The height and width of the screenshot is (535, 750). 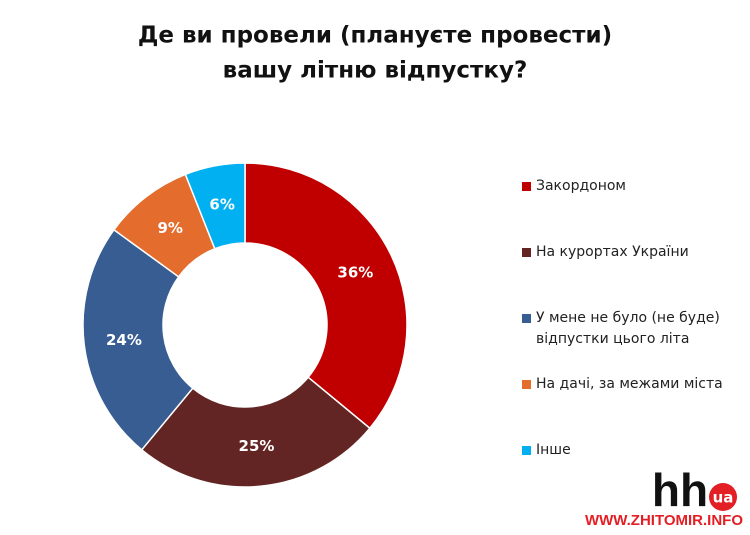 I want to click on site-url: WWW.ZHITOMIR.INFO, so click(x=664, y=520).